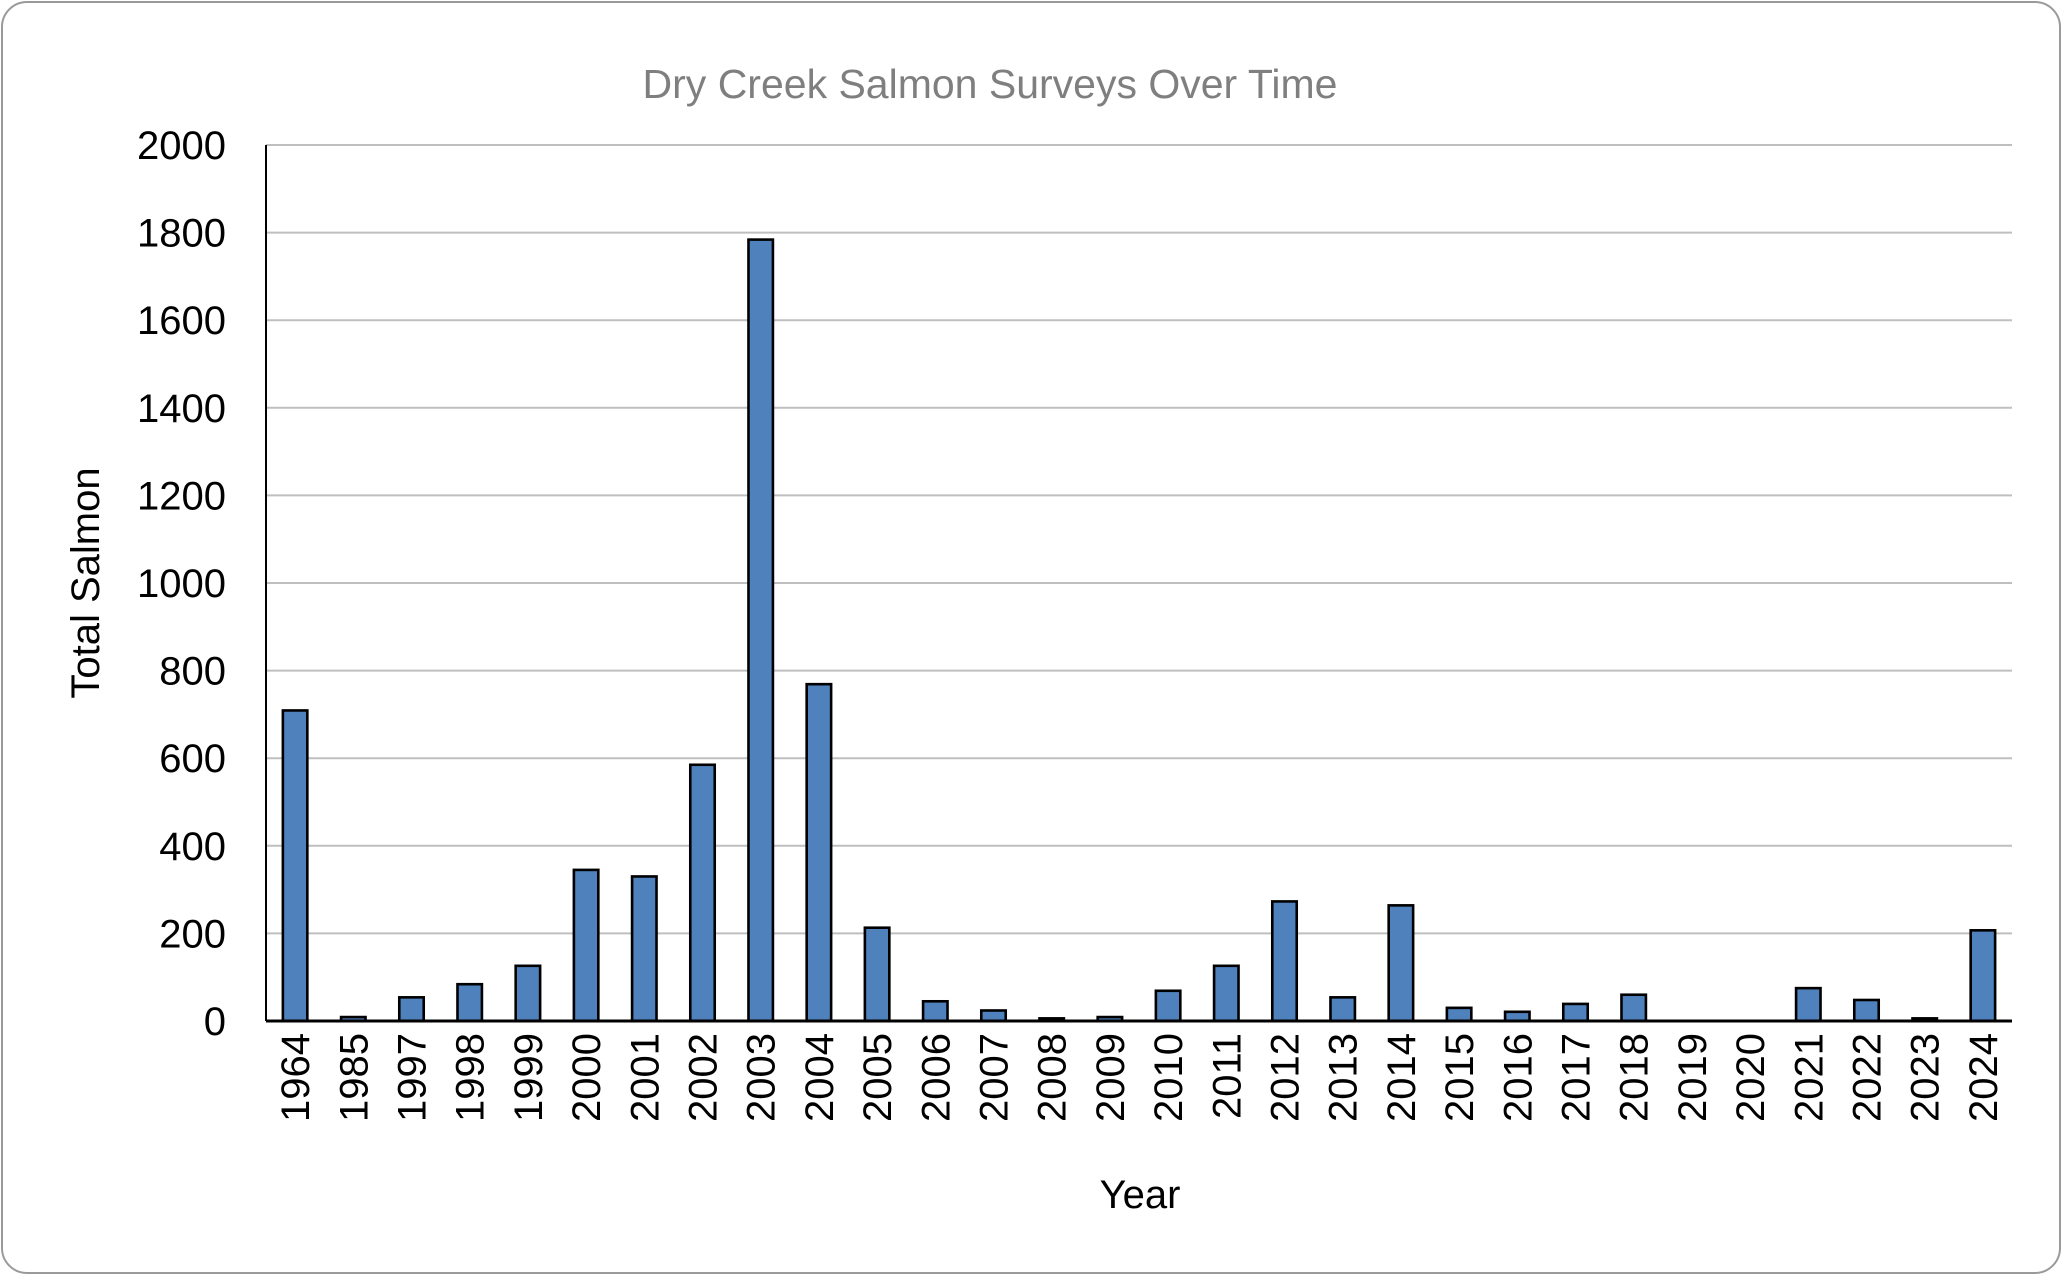 The height and width of the screenshot is (1277, 2064). What do you see at coordinates (762, 1077) in the screenshot?
I see `x-tick-label: 2003` at bounding box center [762, 1077].